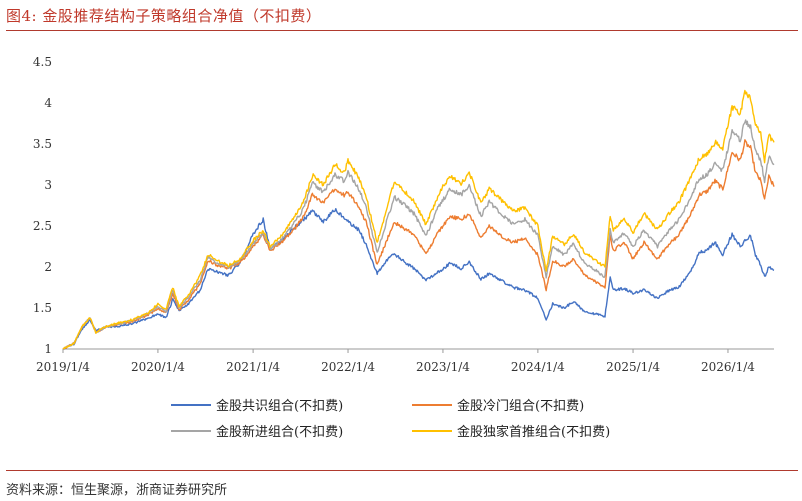 Image resolution: width=802 pixels, height=501 pixels. What do you see at coordinates (443, 367) in the screenshot?
I see `x-tick-label: 2023/1/4` at bounding box center [443, 367].